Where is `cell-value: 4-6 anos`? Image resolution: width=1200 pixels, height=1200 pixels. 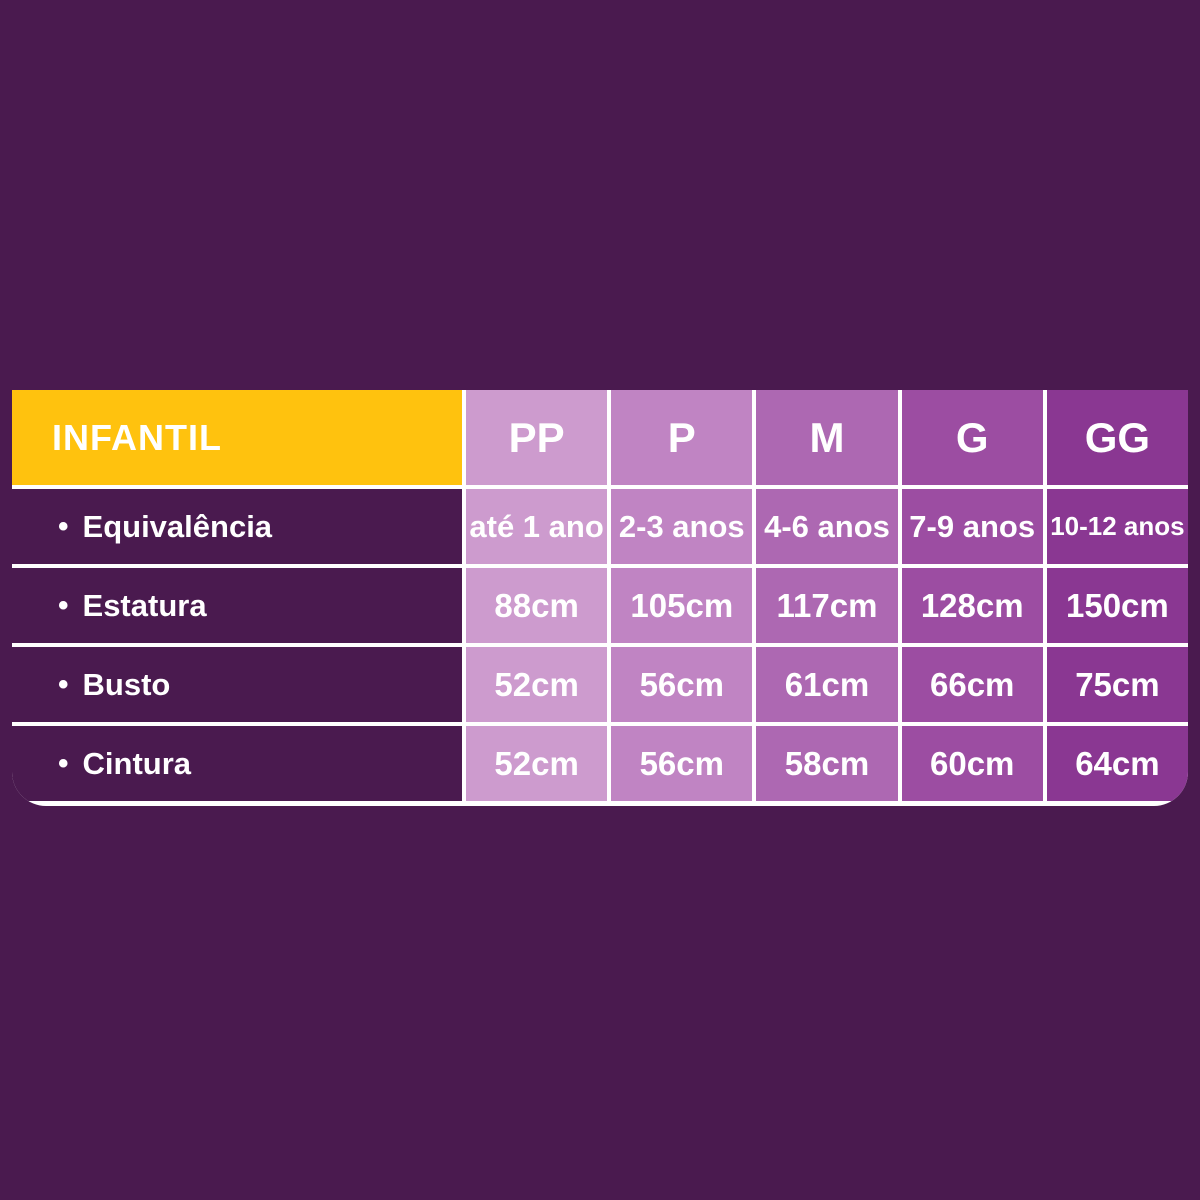
cell-value: 4-6 anos is located at coordinates (827, 526).